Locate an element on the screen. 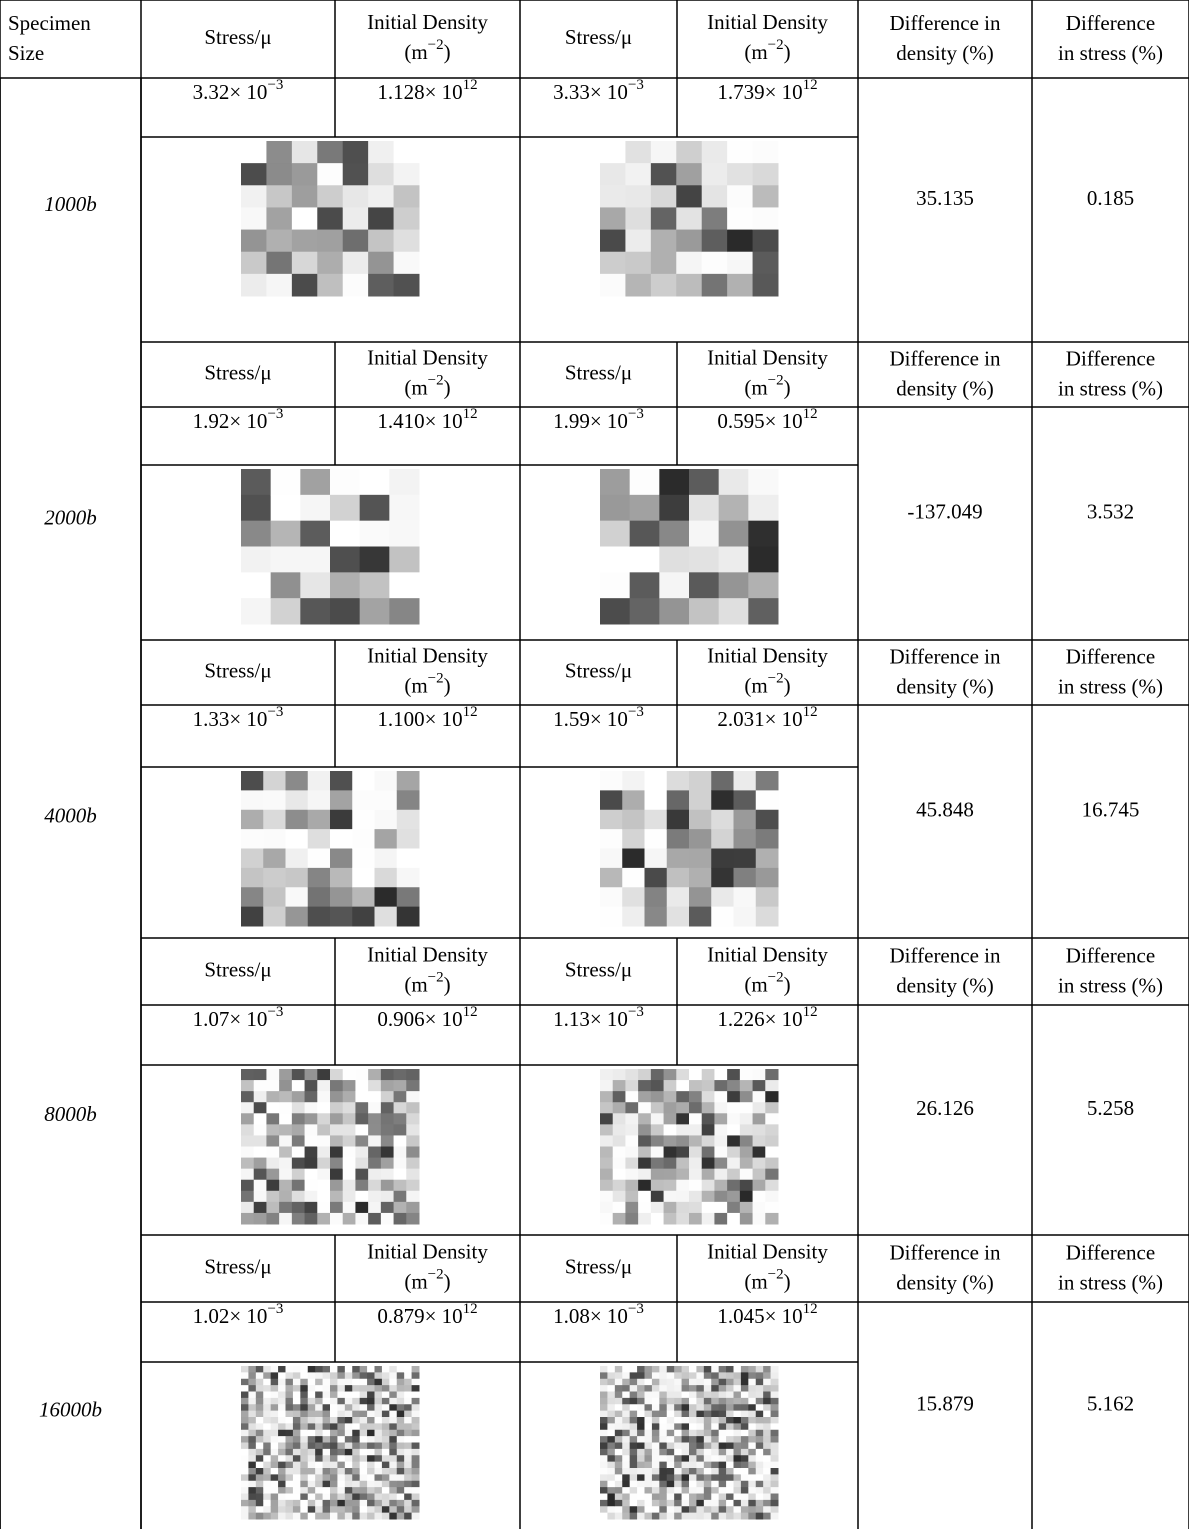 The height and width of the screenshot is (1534, 1189). value-cell: 1.07× 10⁻³ is located at coordinates (238, 1017).